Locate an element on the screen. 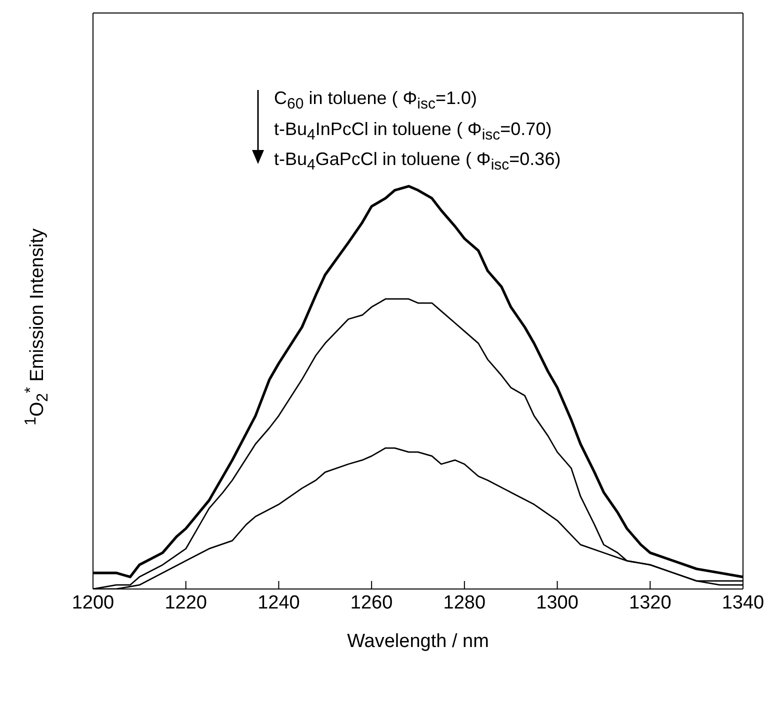  x-tick-label: 1340 is located at coordinates (743, 603).